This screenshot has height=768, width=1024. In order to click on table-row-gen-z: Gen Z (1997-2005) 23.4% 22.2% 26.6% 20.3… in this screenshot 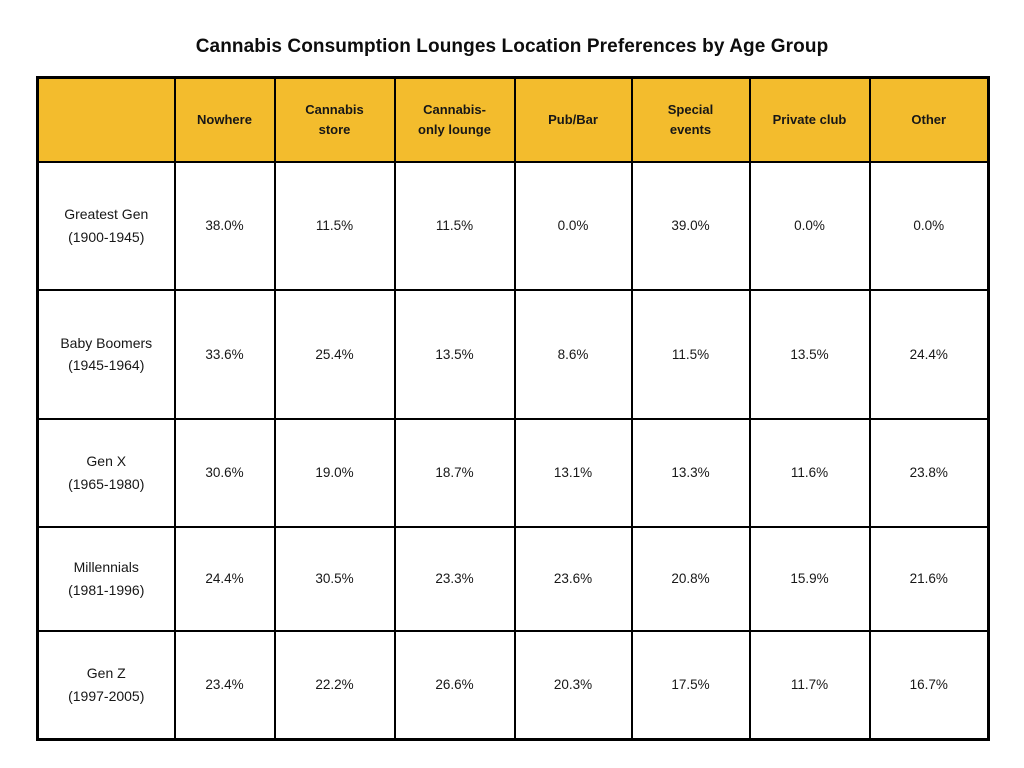, I will do `click(513, 685)`.